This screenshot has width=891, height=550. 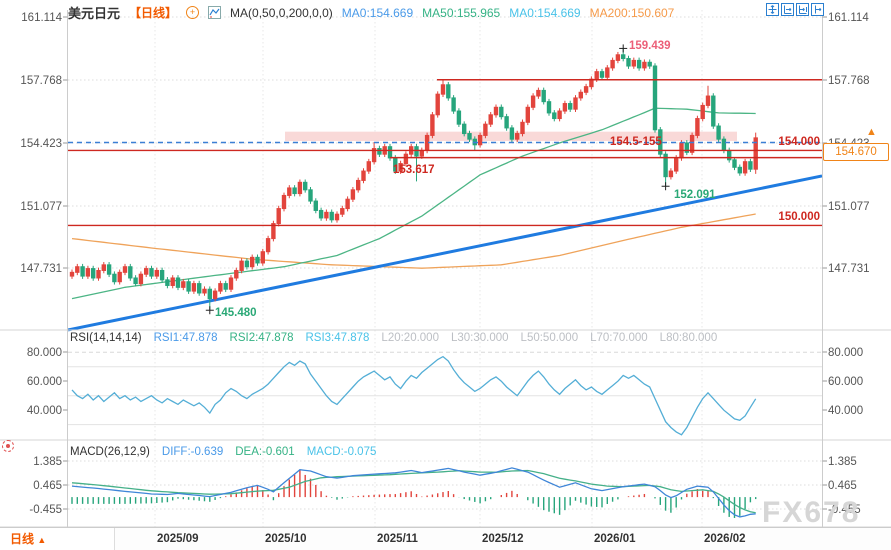 What do you see at coordinates (479, 338) in the screenshot?
I see `rsi-l30: L30:30.000` at bounding box center [479, 338].